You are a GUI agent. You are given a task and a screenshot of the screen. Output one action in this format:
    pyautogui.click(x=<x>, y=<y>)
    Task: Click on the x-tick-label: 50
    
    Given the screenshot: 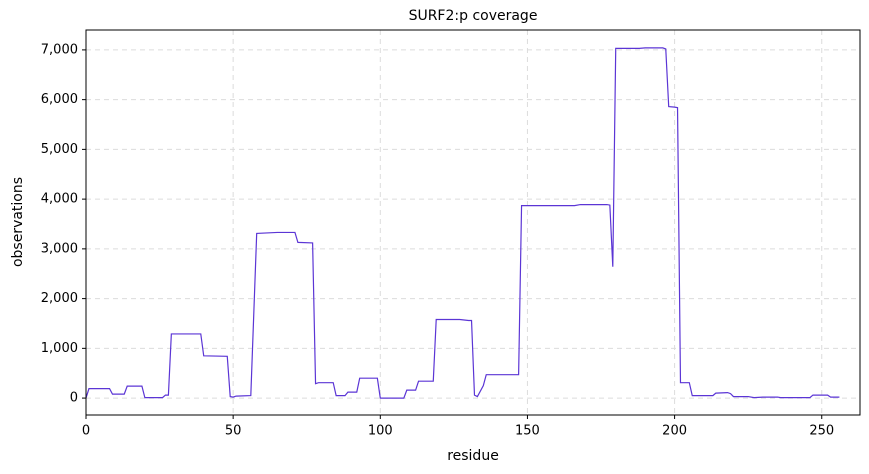 What is the action you would take?
    pyautogui.click(x=233, y=431)
    